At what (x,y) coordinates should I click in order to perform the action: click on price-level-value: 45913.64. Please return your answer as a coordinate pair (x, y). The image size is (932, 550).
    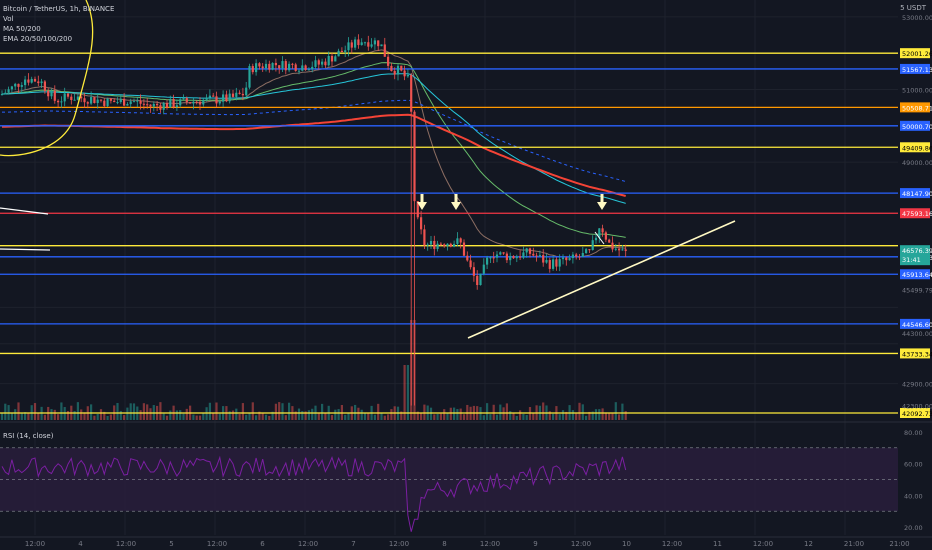
    Looking at the image, I should click on (917, 275).